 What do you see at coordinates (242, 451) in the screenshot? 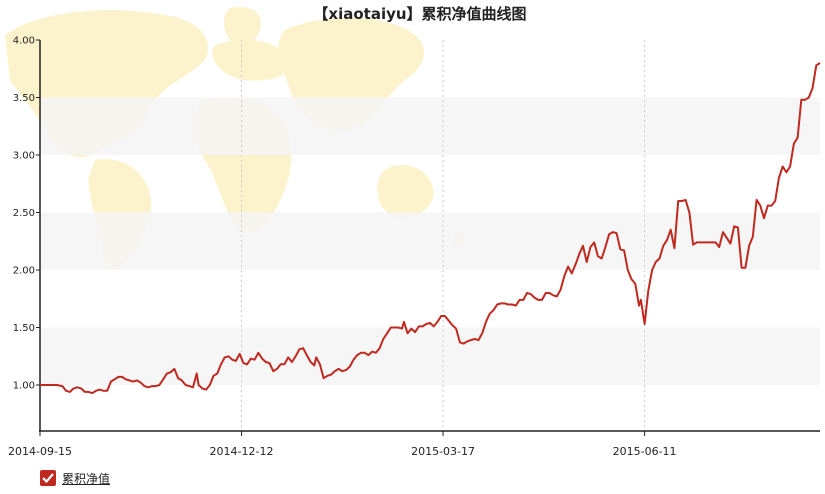
I see `x-tick-label: 2014-12-12` at bounding box center [242, 451].